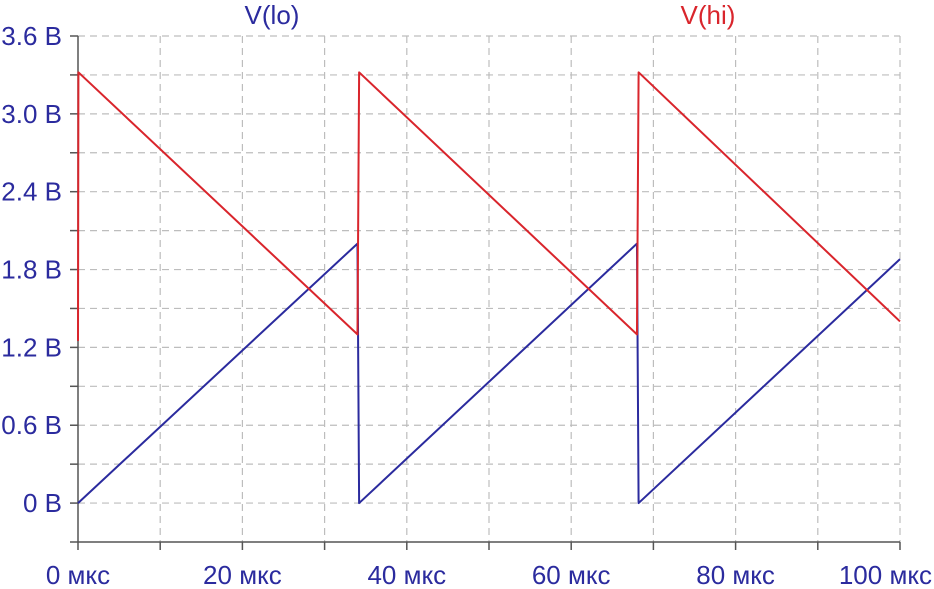 Image resolution: width=934 pixels, height=589 pixels. What do you see at coordinates (31, 192) in the screenshot?
I see `y-tick-label: 2.4 В` at bounding box center [31, 192].